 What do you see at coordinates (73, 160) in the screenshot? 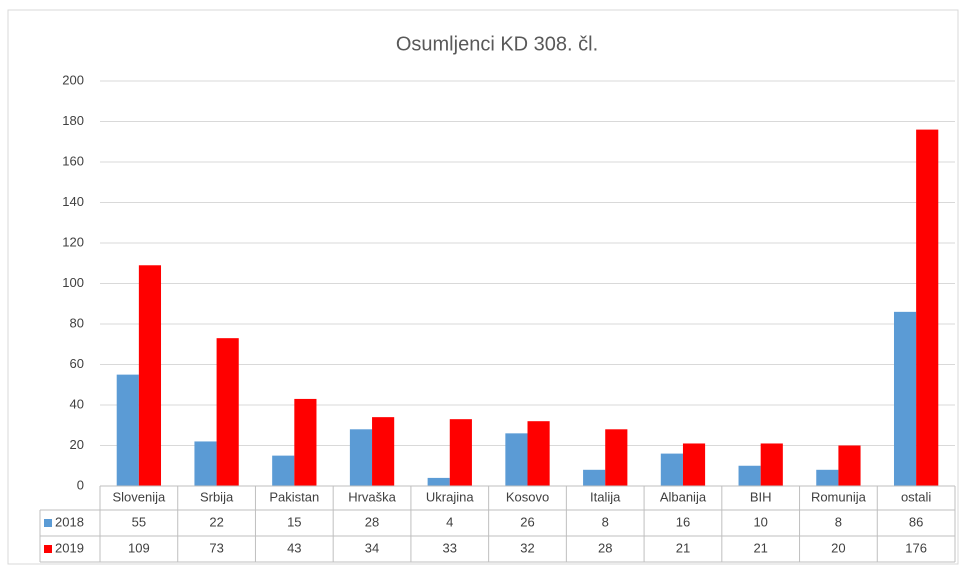
I see `y-tick-label: 160` at bounding box center [73, 160].